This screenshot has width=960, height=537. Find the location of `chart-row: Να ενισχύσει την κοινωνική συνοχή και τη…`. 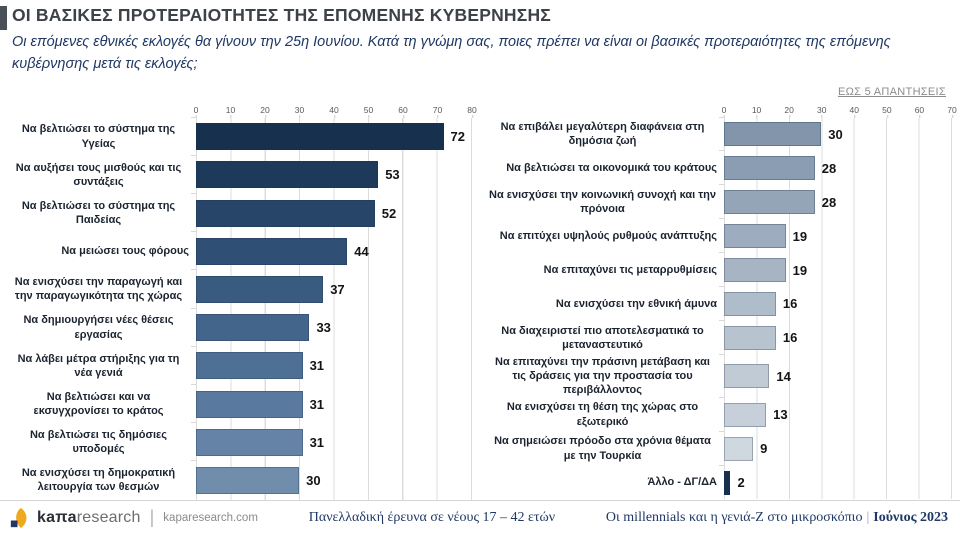

chart-row: Να ενισχύσει την κοινωνική συνοχή και τη… is located at coordinates (720, 202).